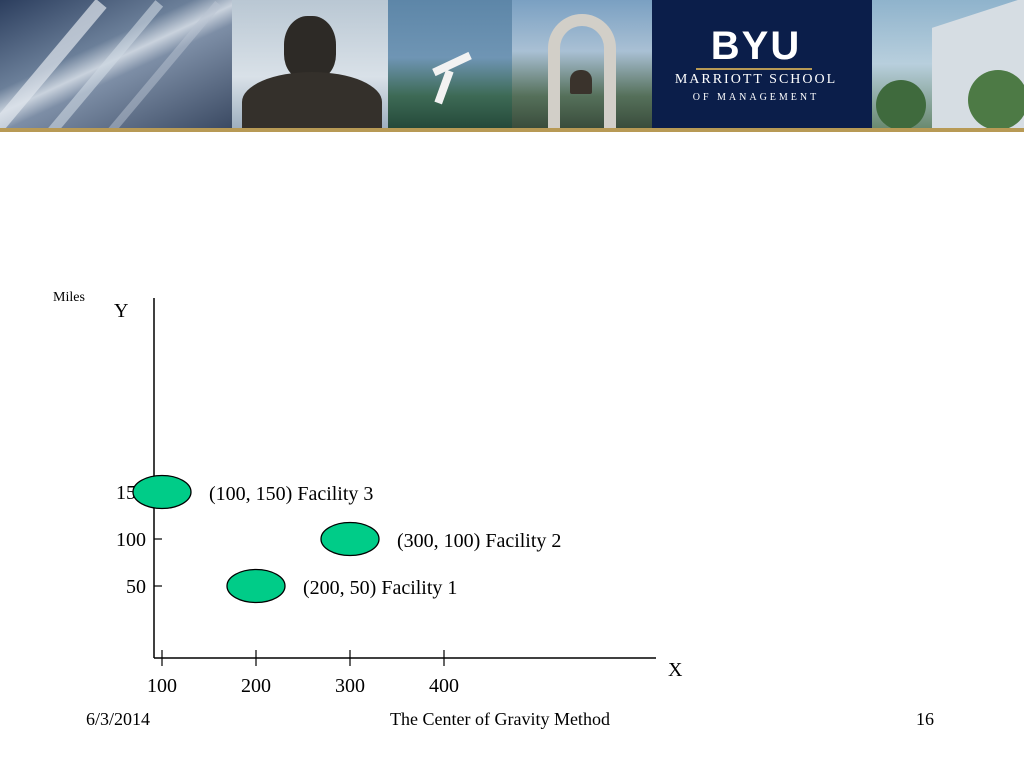 The image size is (1024, 768). I want to click on byu-logo-title: BYU, so click(756, 46).